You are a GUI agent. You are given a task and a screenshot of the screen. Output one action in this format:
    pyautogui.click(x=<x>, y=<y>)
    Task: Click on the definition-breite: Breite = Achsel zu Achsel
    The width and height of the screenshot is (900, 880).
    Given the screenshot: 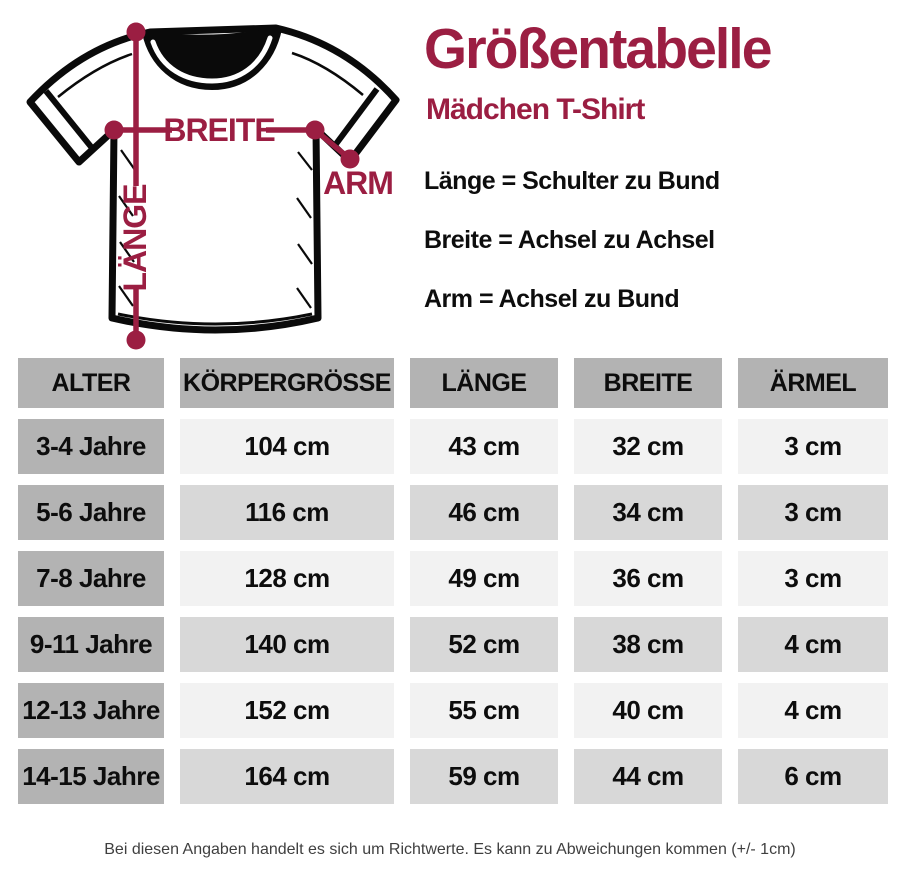 What is the action you would take?
    pyautogui.click(x=569, y=240)
    